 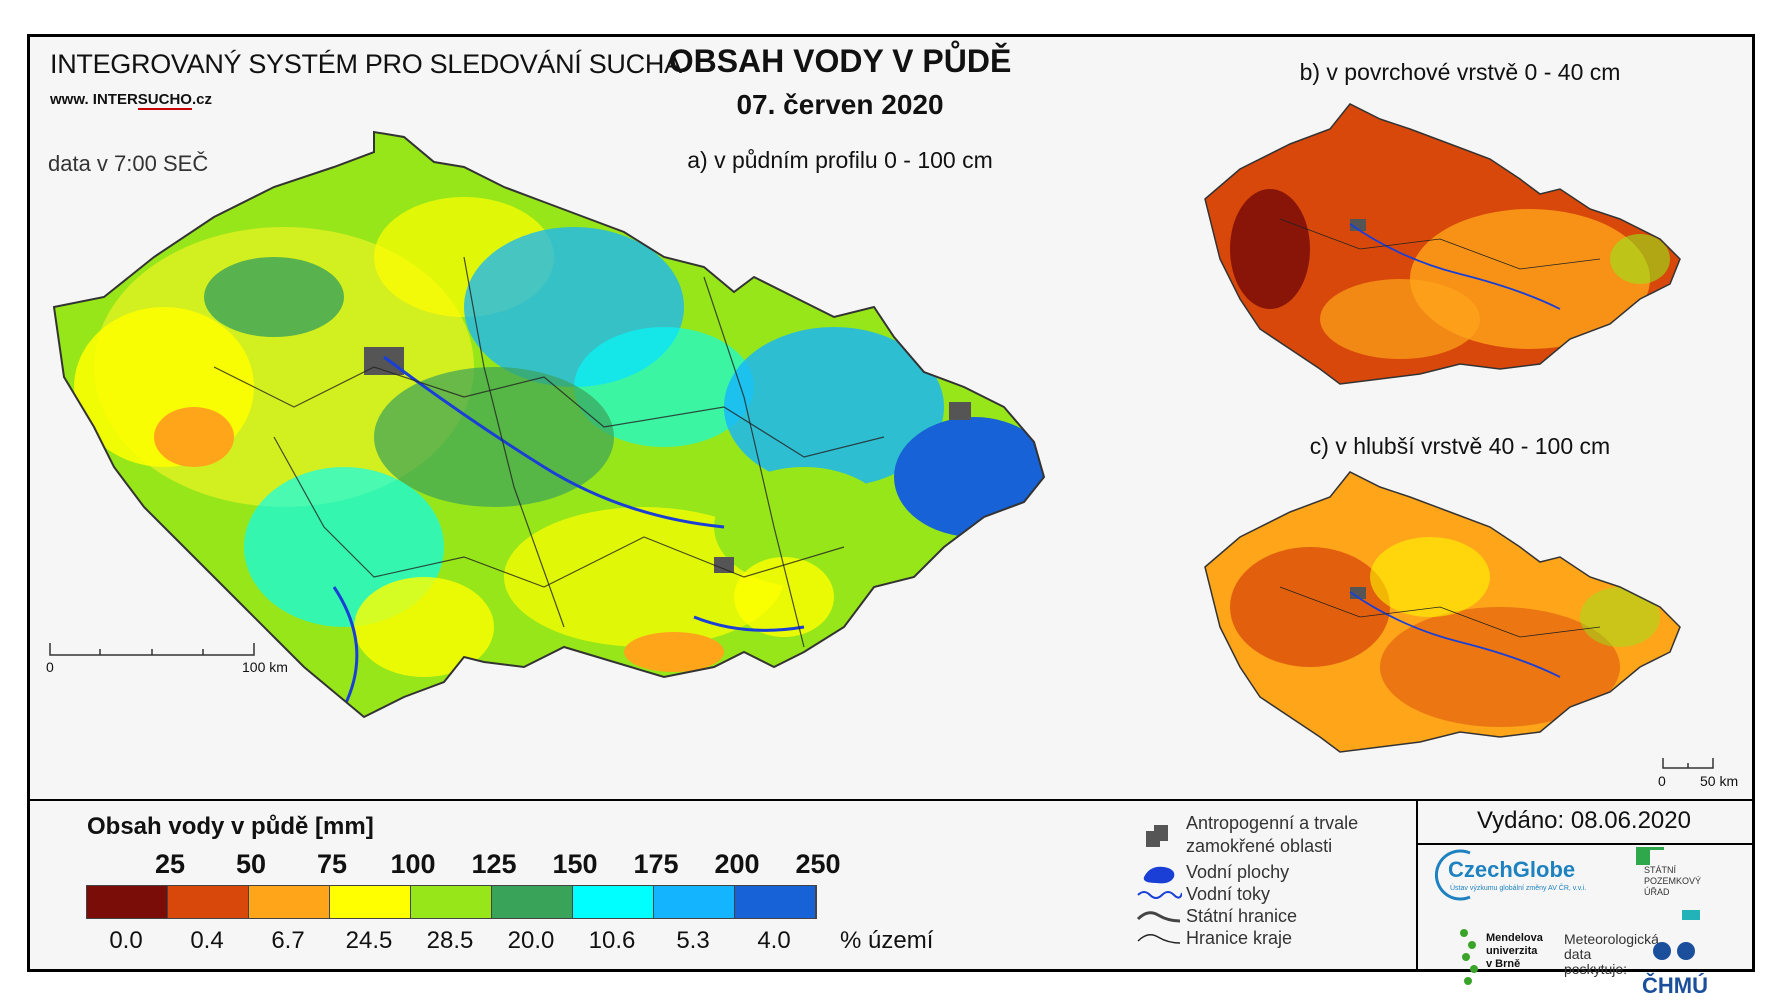 I want to click on legend-percentage: 5.3, so click(x=693, y=940).